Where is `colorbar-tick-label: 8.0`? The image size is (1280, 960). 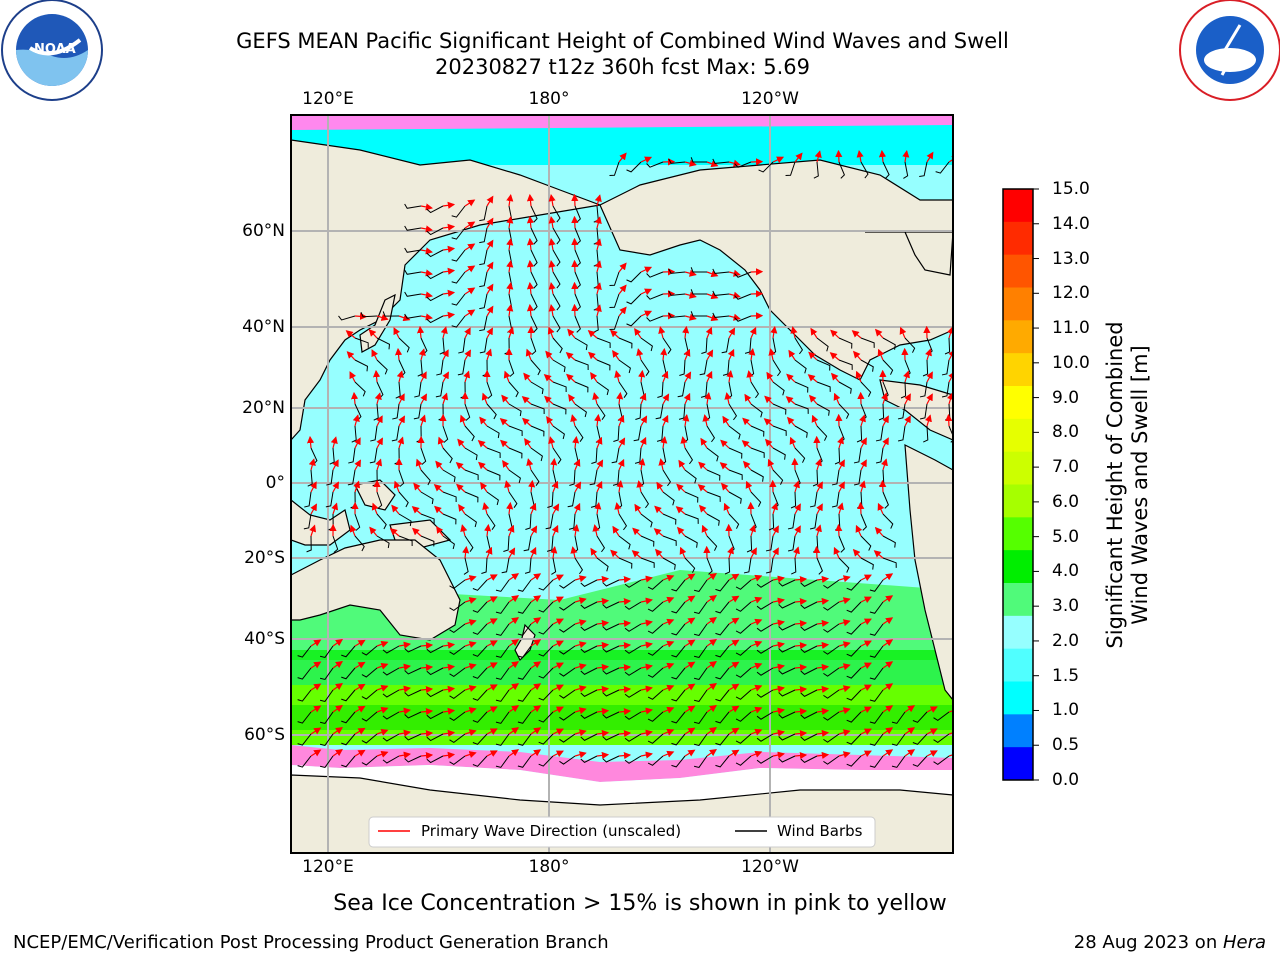 colorbar-tick-label: 8.0 is located at coordinates (1066, 432).